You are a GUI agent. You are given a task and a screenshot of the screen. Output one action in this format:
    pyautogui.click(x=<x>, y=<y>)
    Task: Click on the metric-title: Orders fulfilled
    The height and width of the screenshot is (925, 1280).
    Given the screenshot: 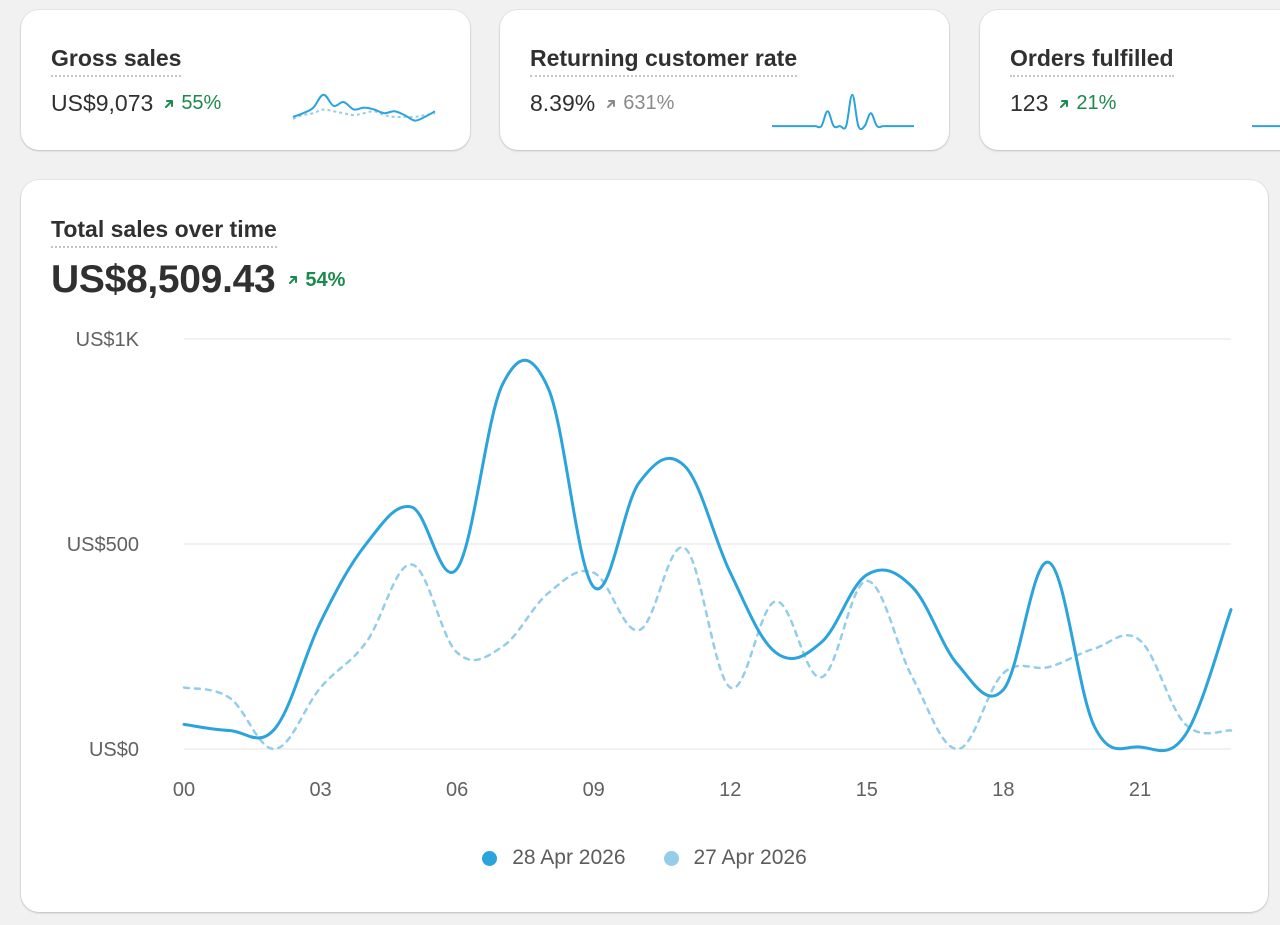 What is the action you would take?
    pyautogui.click(x=1092, y=61)
    